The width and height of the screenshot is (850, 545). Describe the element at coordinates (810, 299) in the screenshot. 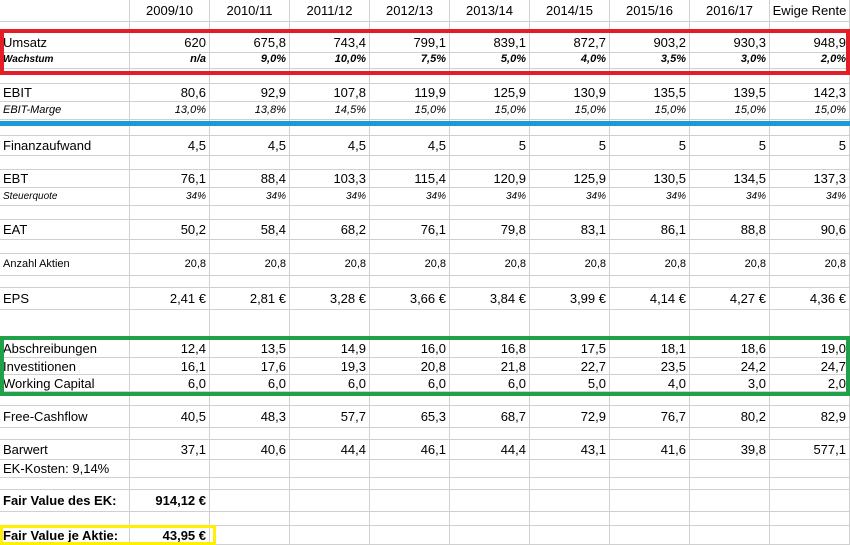

I see `value-cell: 4,36 €` at that location.